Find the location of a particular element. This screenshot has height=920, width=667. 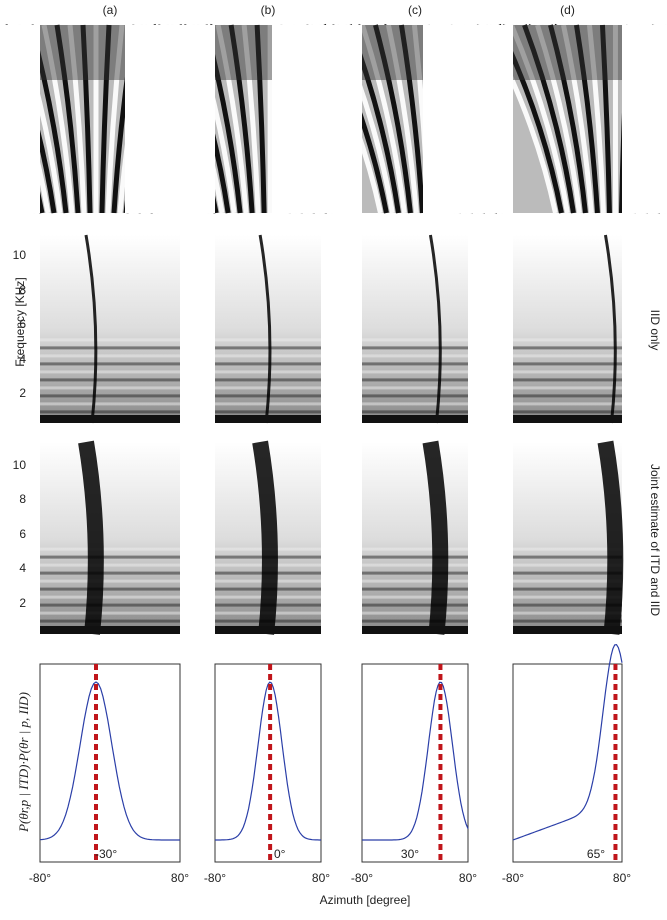

peak-label: 30° is located at coordinates (410, 854).